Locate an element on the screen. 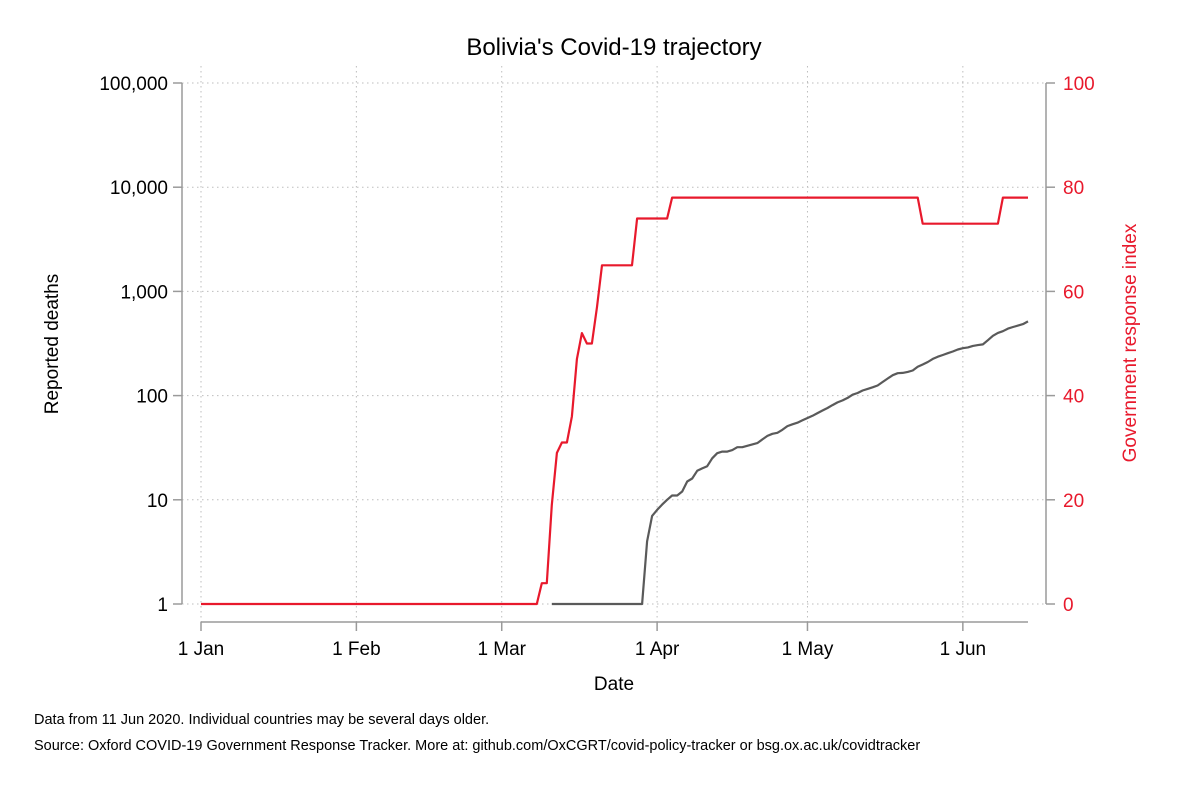 This screenshot has height=789, width=1184. y-tick-label: 100,000 is located at coordinates (133, 84).